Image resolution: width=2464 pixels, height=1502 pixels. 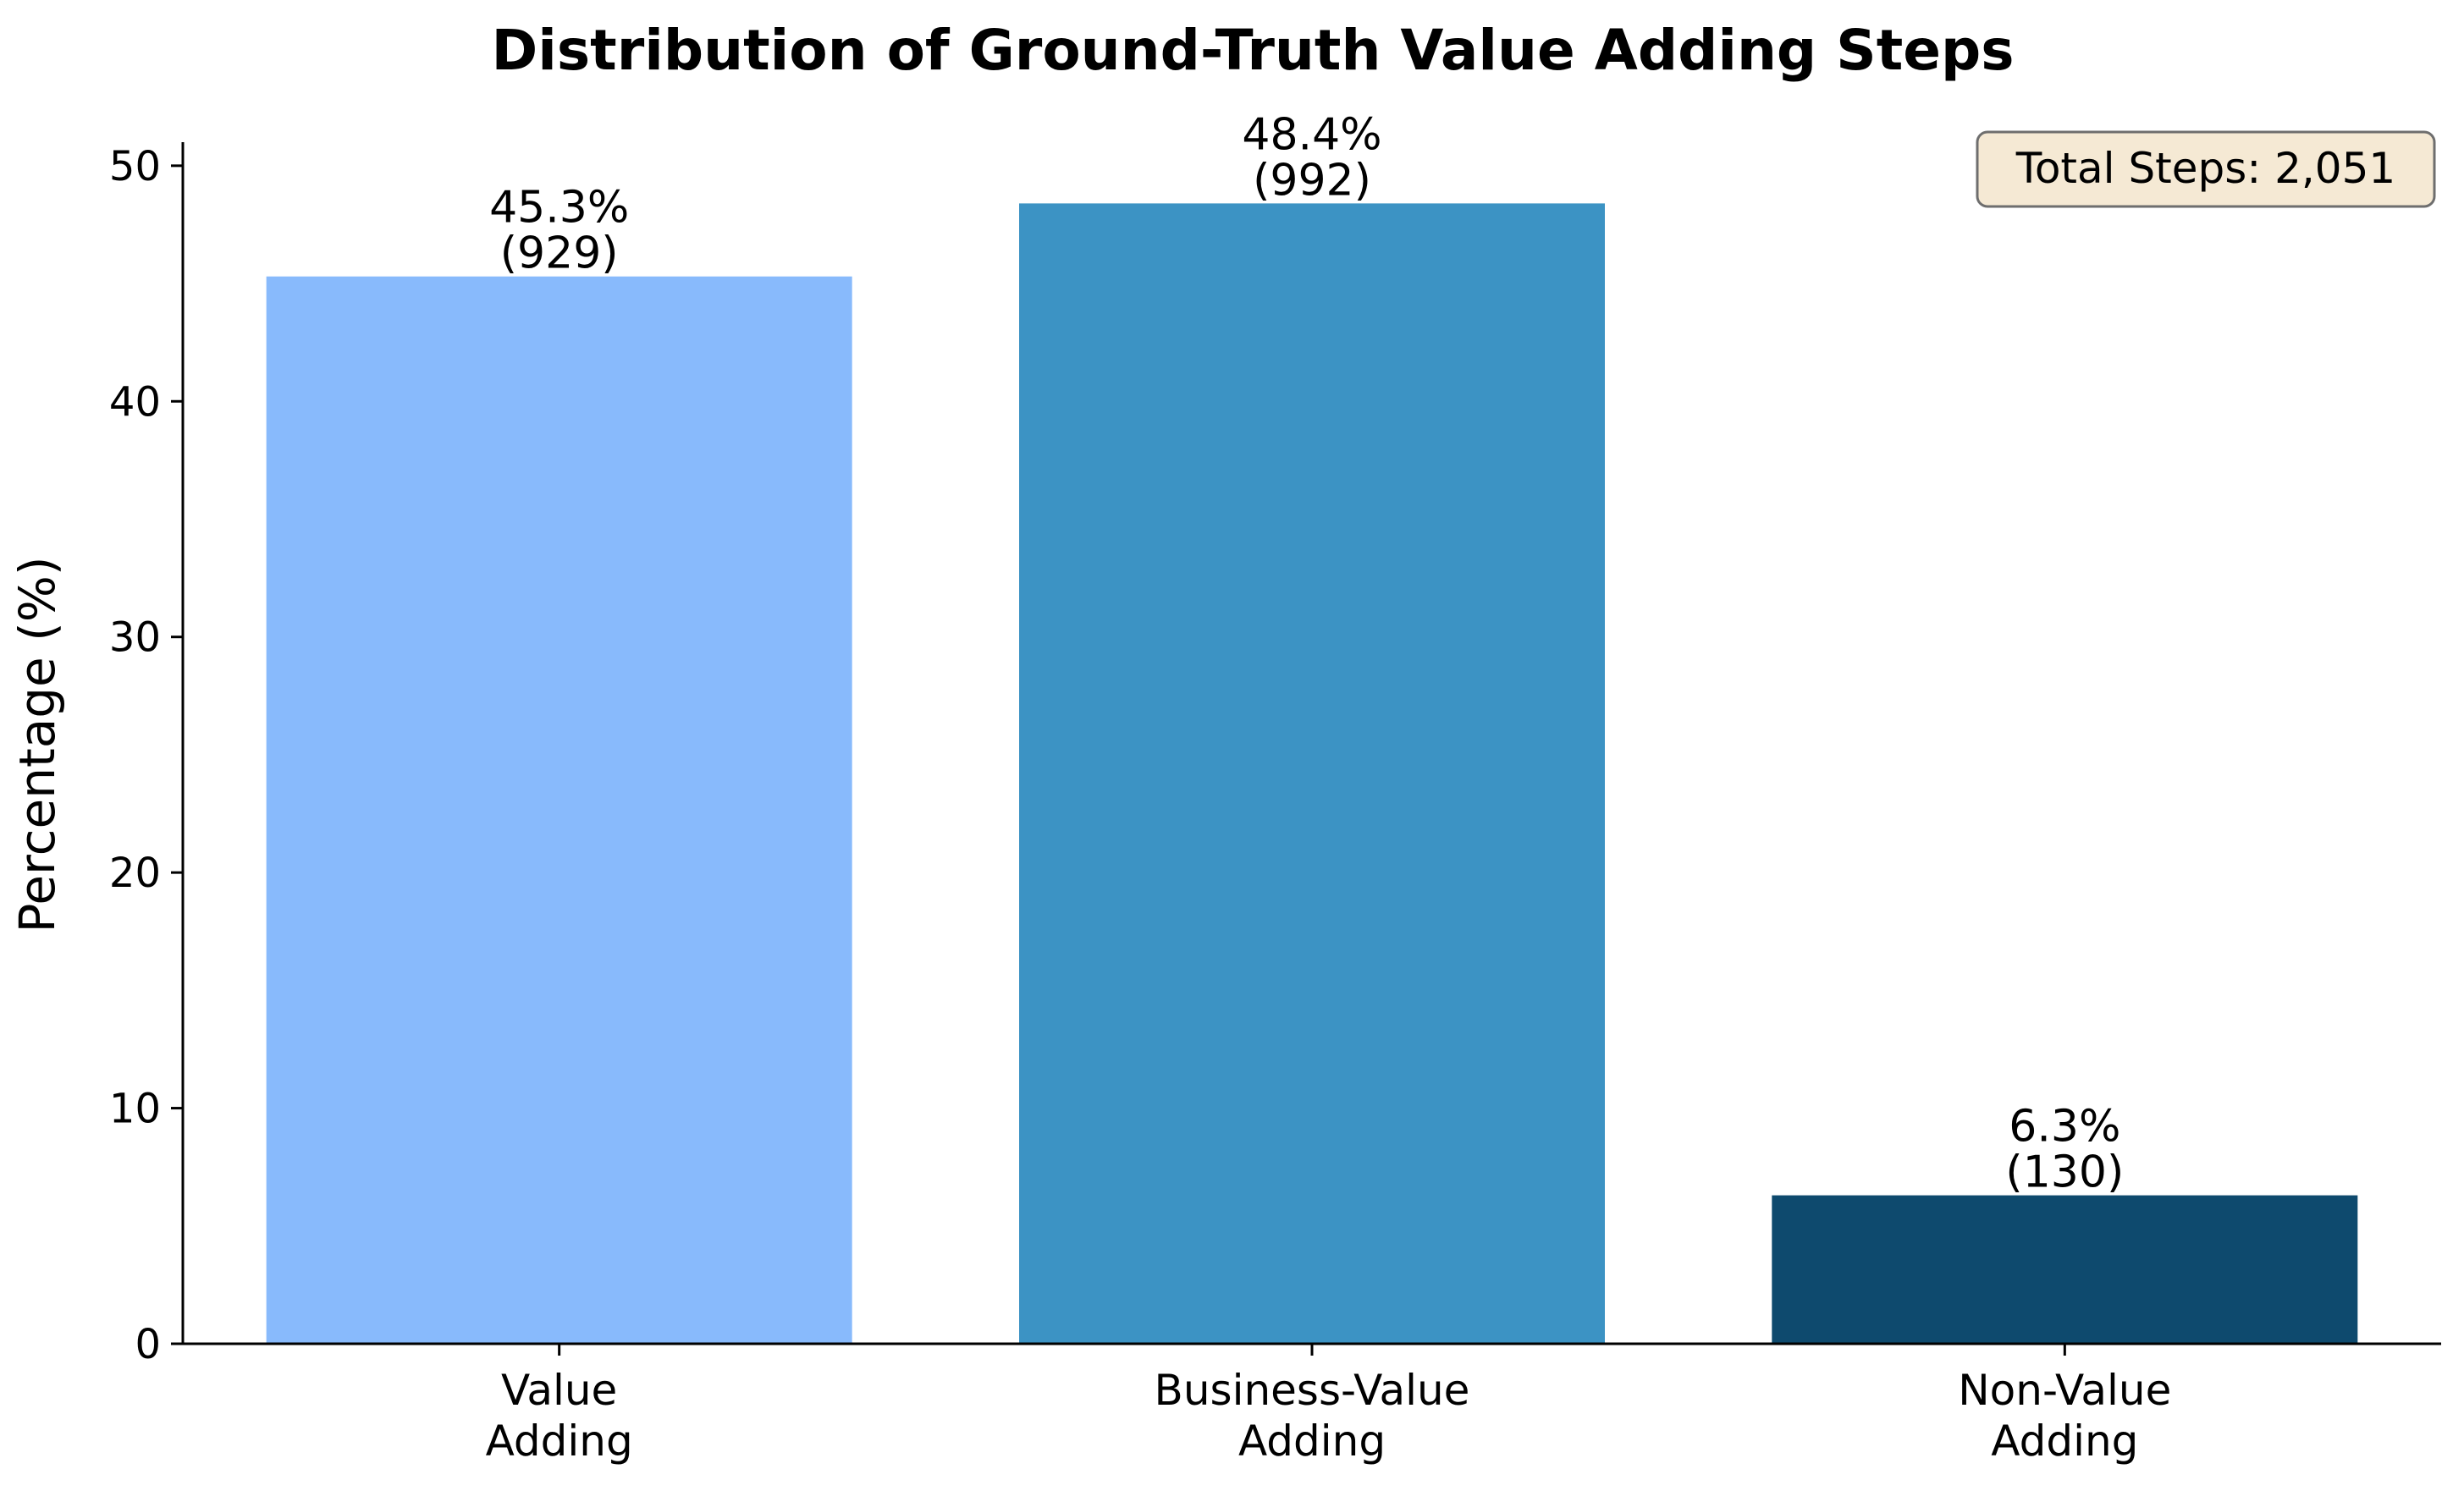 What do you see at coordinates (135, 638) in the screenshot?
I see `y-tick-label: 30` at bounding box center [135, 638].